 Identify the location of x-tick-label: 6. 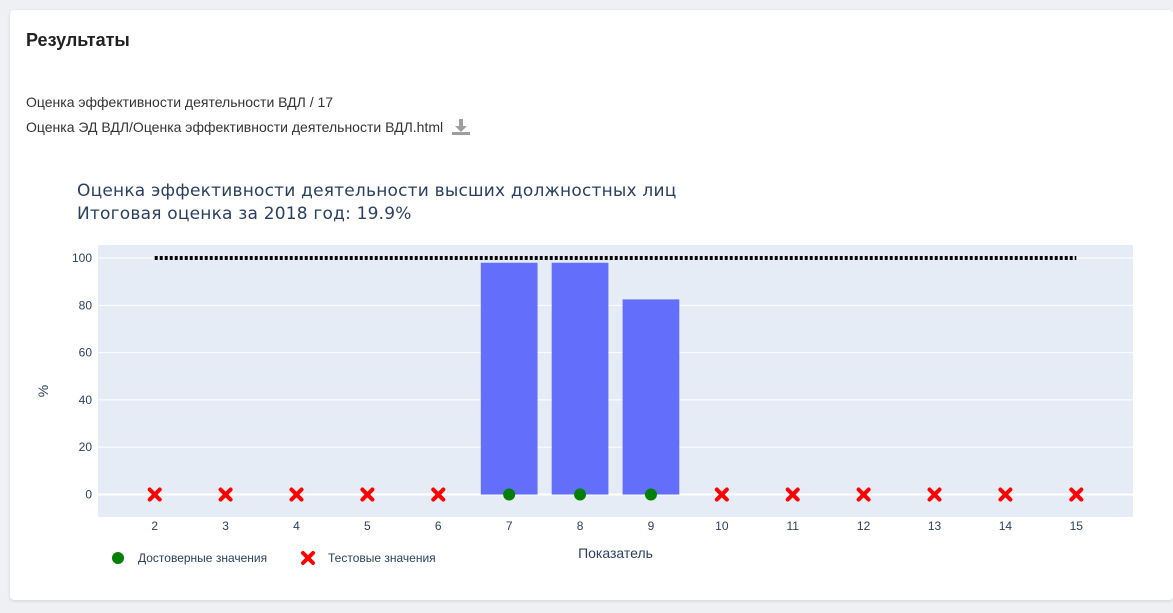
(438, 526).